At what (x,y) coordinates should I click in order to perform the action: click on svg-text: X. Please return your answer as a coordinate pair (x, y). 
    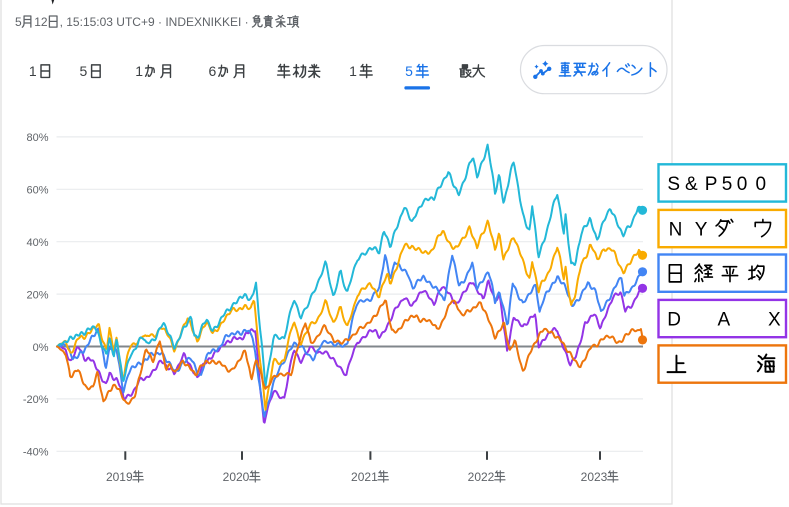
    Looking at the image, I should click on (774, 320).